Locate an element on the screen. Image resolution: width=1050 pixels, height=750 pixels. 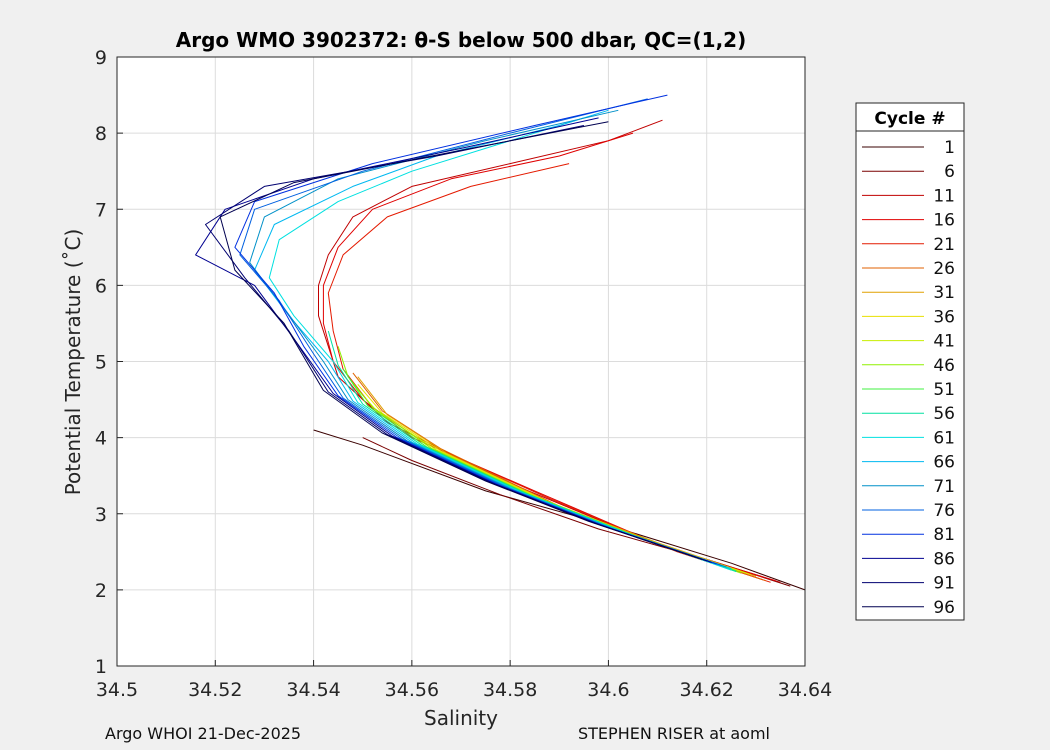
y-tick-label: 8 is located at coordinates (101, 134).